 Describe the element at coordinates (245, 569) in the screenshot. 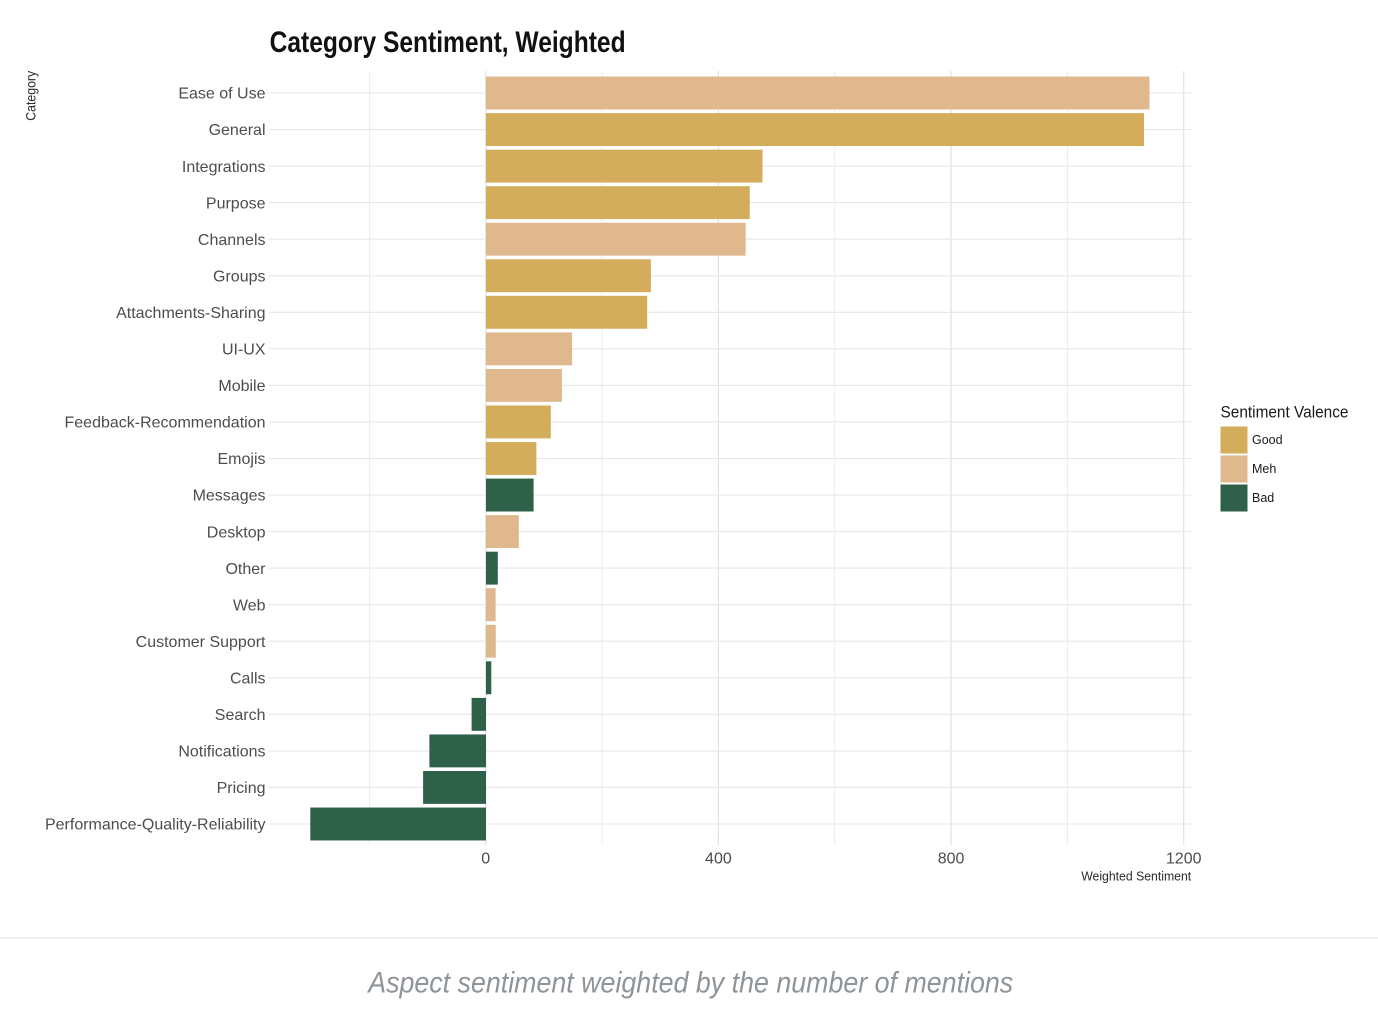

I see `svg-text: Other` at that location.